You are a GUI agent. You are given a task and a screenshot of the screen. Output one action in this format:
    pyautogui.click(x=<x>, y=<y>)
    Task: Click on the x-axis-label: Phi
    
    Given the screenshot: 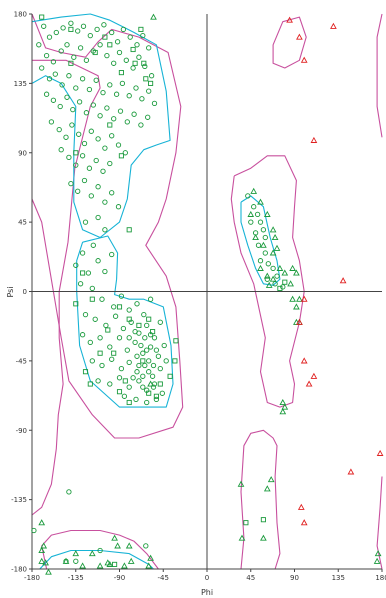 What is the action you would take?
    pyautogui.click(x=207, y=592)
    